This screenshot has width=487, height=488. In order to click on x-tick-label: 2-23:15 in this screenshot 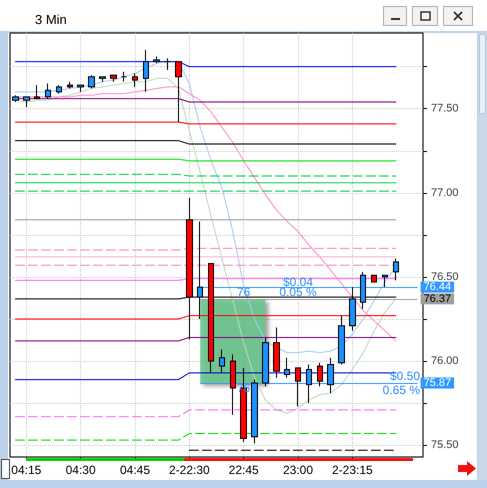, I will do `click(353, 470)`.